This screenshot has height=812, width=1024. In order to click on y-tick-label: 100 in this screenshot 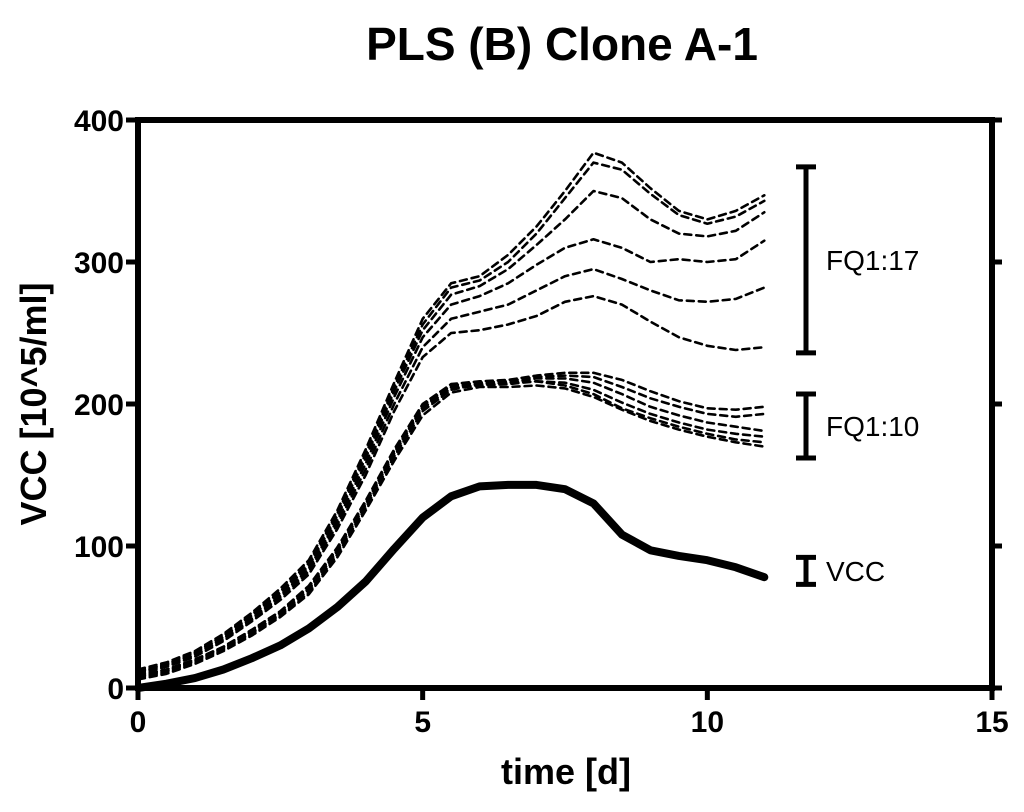, I will do `click(99, 547)`.